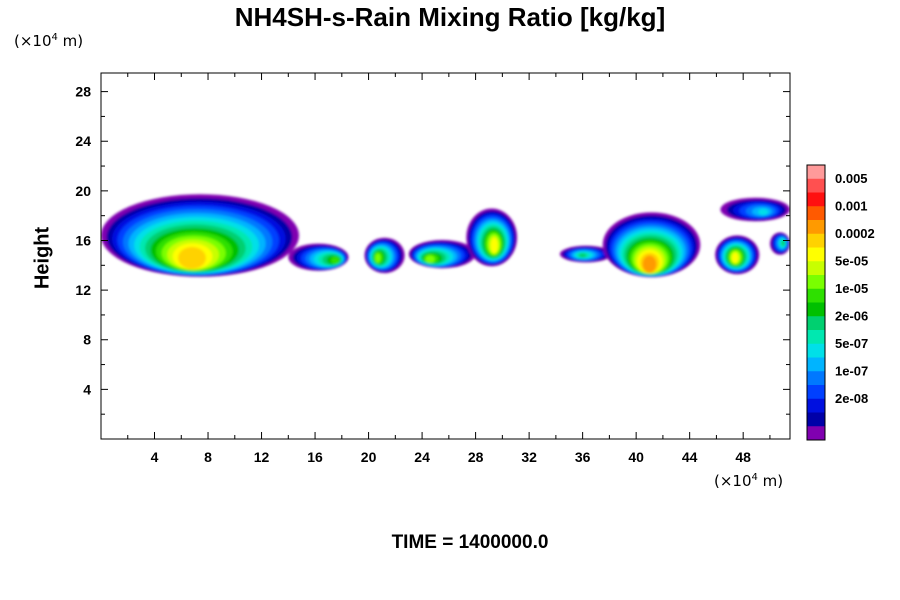 This screenshot has width=900, height=600. Describe the element at coordinates (83, 92) in the screenshot. I see `y-tick-label: 28` at that location.